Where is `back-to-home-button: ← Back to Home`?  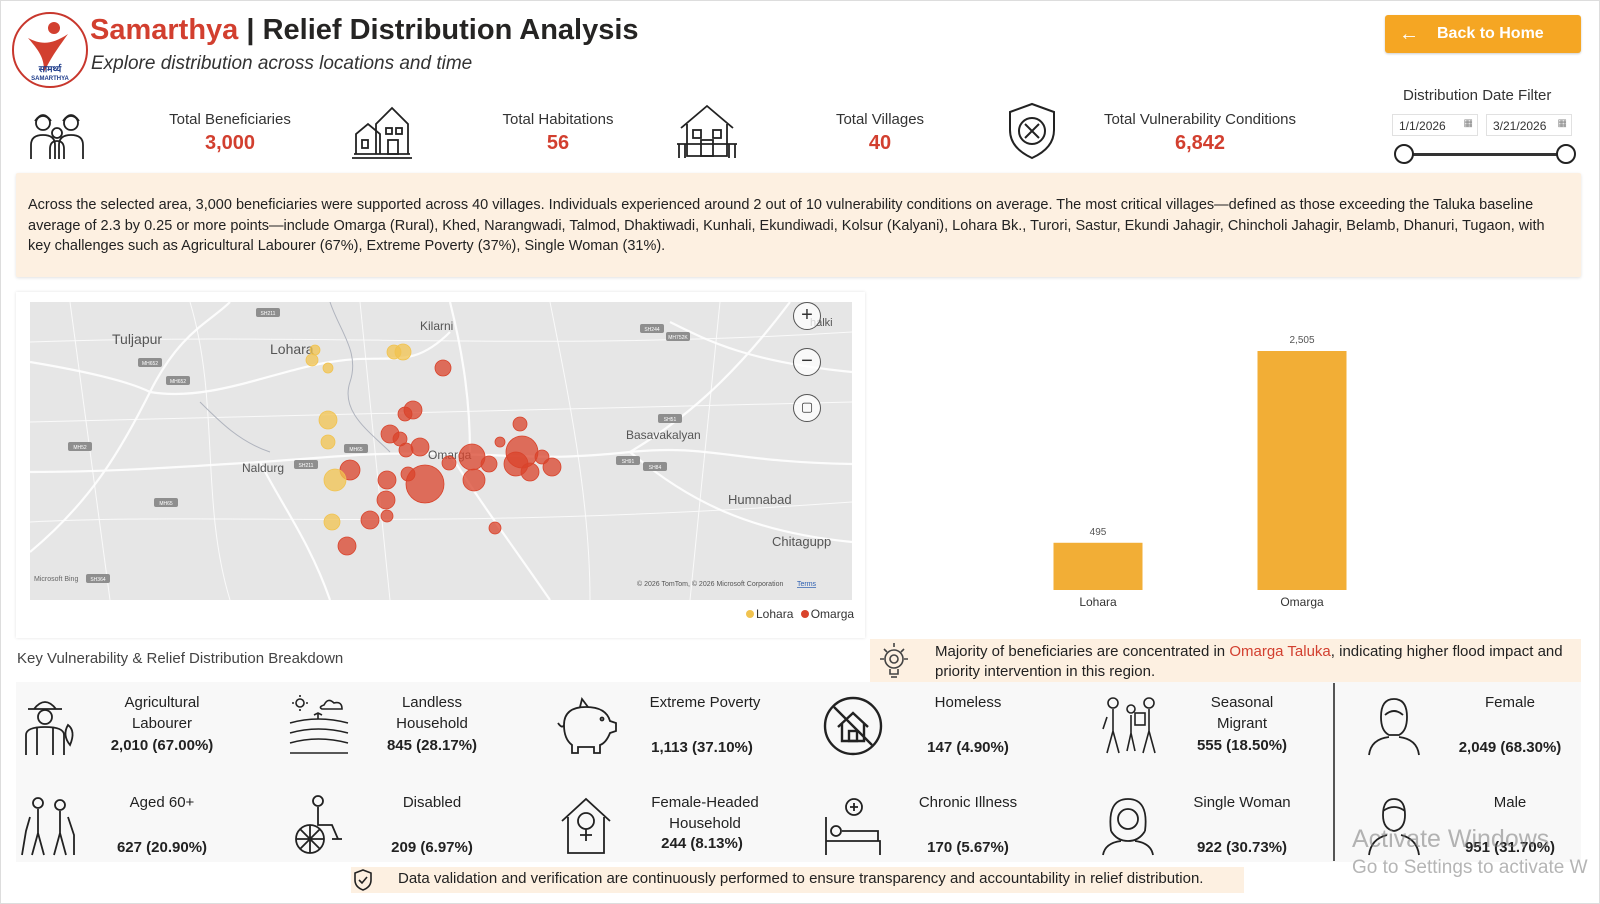
back-to-home-button: ← Back to Home is located at coordinates (1483, 34).